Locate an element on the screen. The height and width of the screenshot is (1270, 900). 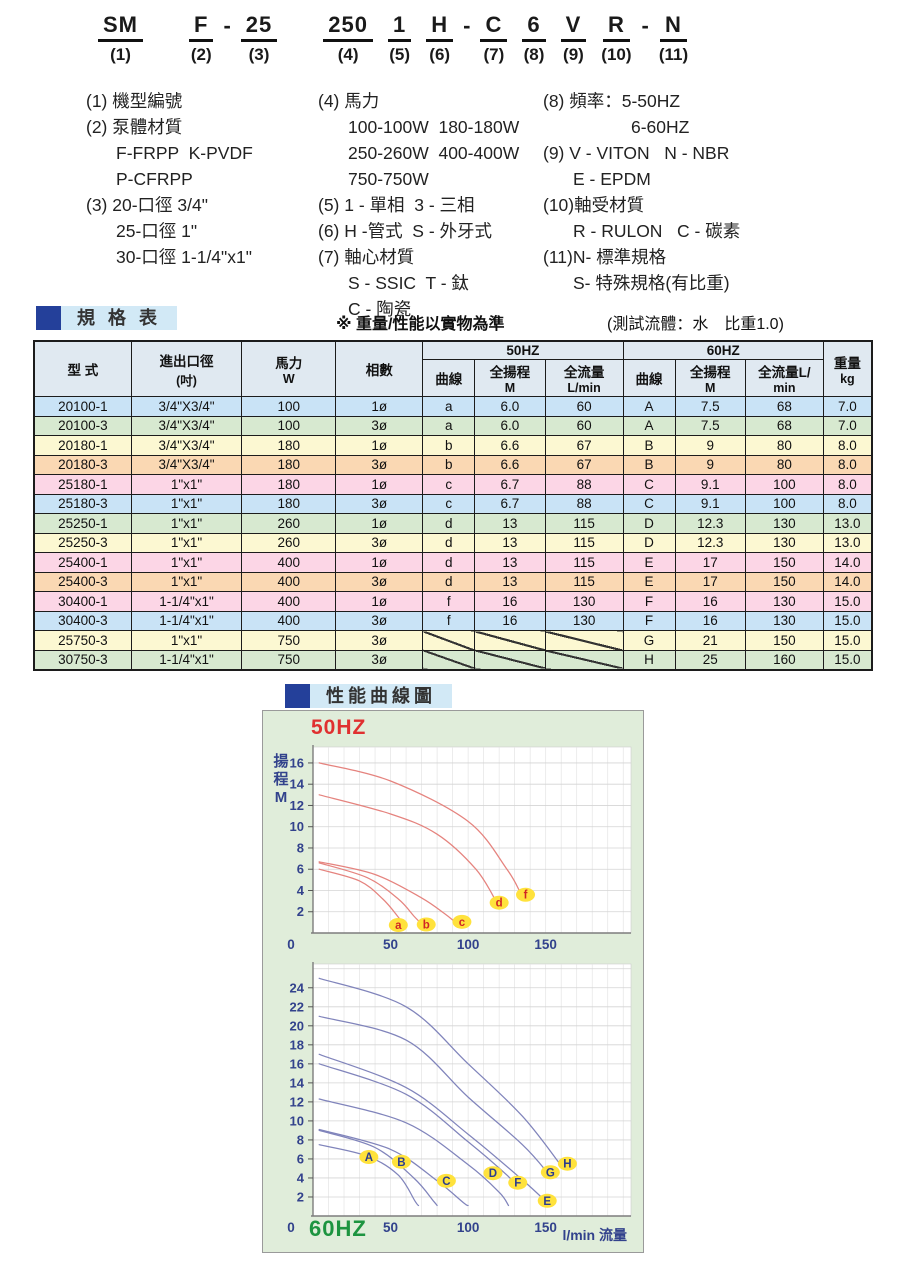
y-tick-label: 4 is located at coordinates (301, 1177).